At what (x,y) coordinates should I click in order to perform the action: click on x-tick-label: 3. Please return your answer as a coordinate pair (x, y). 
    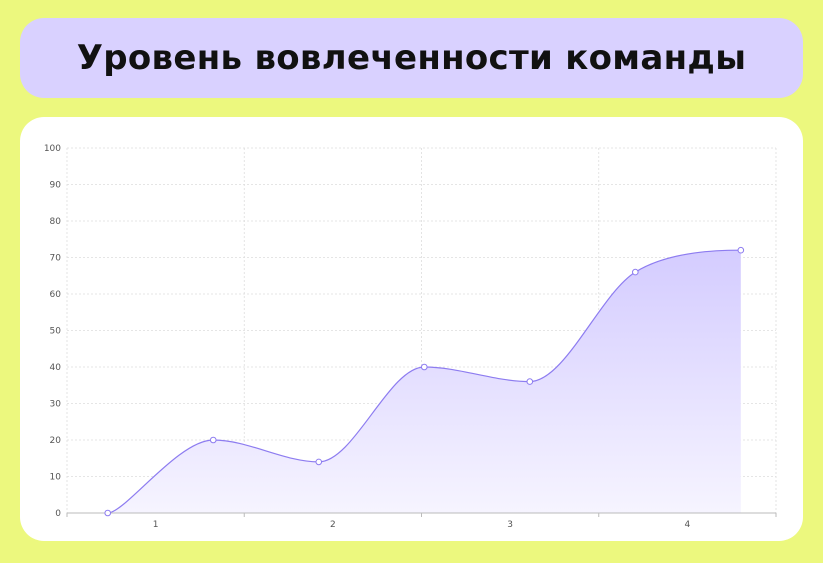
    Looking at the image, I should click on (510, 525).